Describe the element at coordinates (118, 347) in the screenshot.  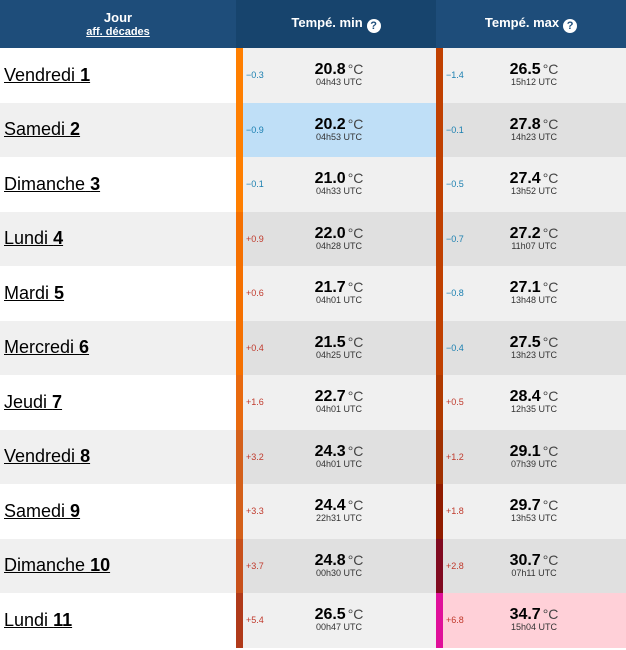
I see `day-cell: Mercredi 6` at that location.